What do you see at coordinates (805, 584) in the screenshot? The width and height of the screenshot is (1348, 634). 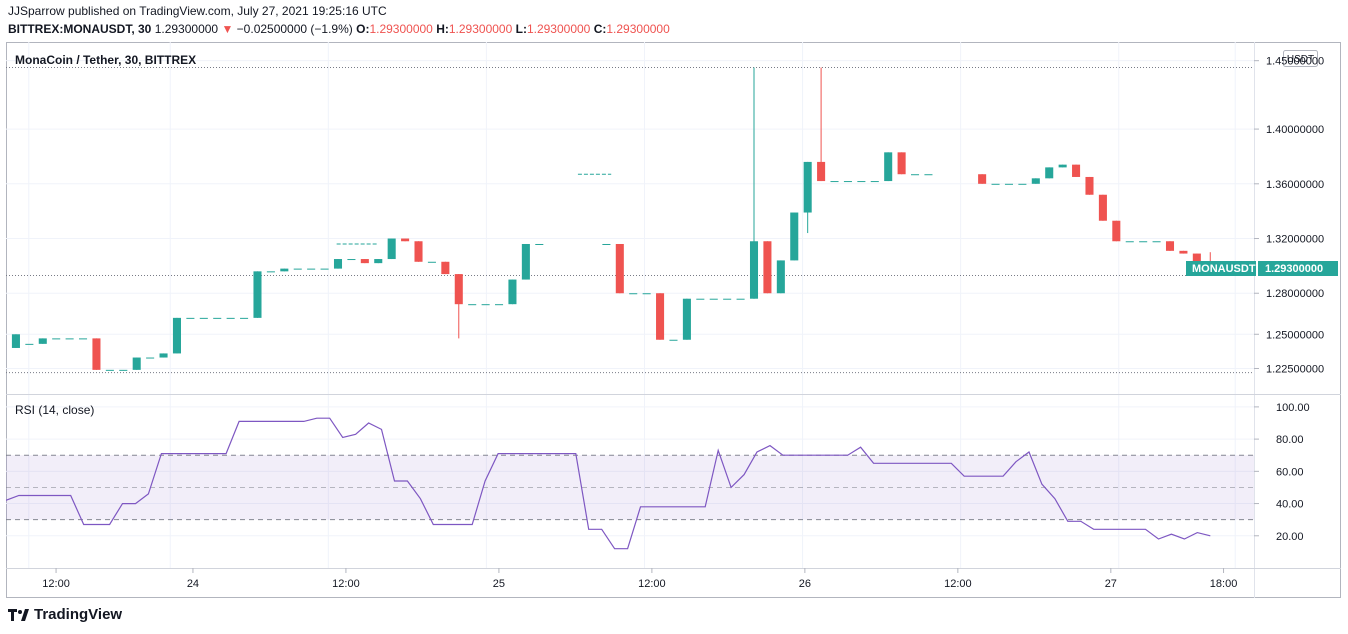 I see `time-tick-label: 26` at bounding box center [805, 584].